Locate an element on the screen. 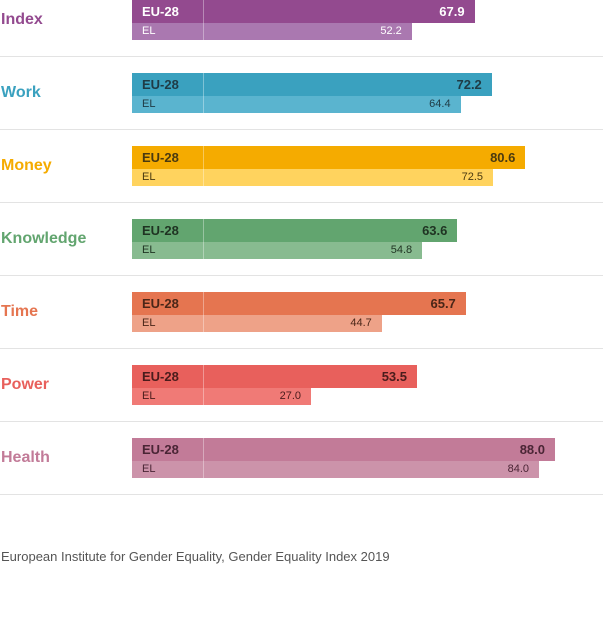 Image resolution: width=603 pixels, height=623 pixels. domain-section-time: Time EU-28 65.7 EL 44.7 is located at coordinates (301, 328).